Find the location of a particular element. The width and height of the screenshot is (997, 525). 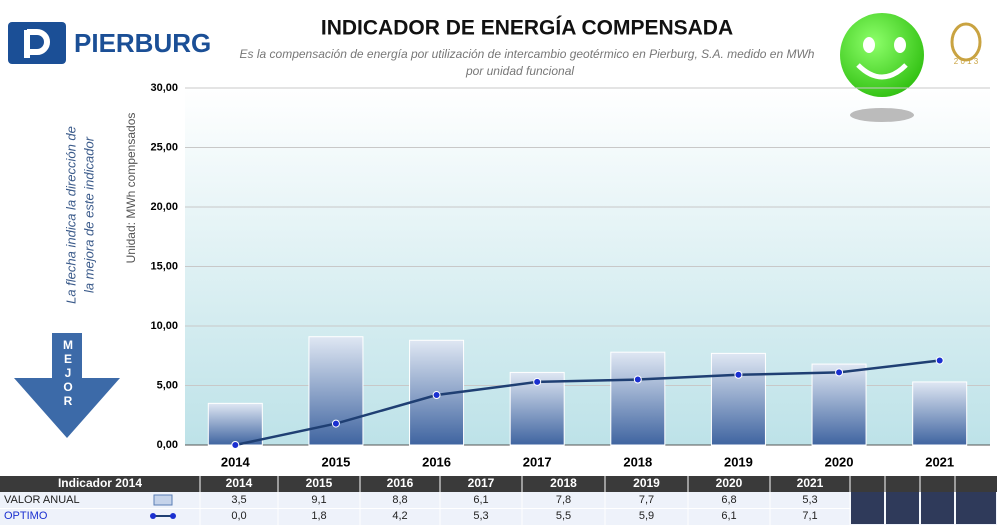

line is located at coordinates (587, 403).